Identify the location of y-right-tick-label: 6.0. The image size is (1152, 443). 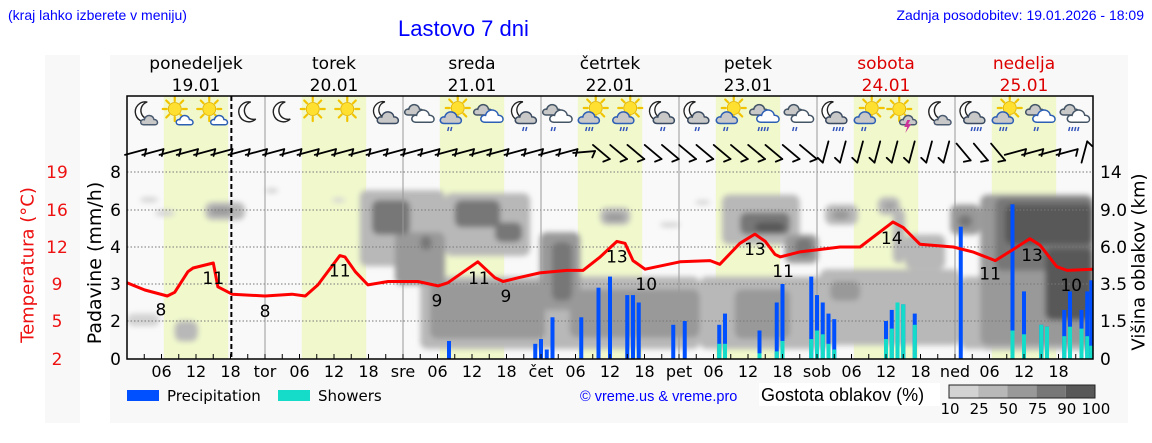
(1113, 248).